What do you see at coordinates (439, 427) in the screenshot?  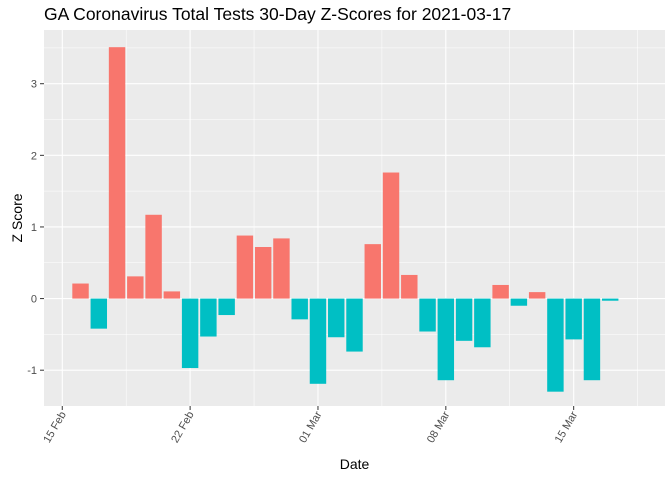 I see `x-tick-label: 08 Mar` at bounding box center [439, 427].